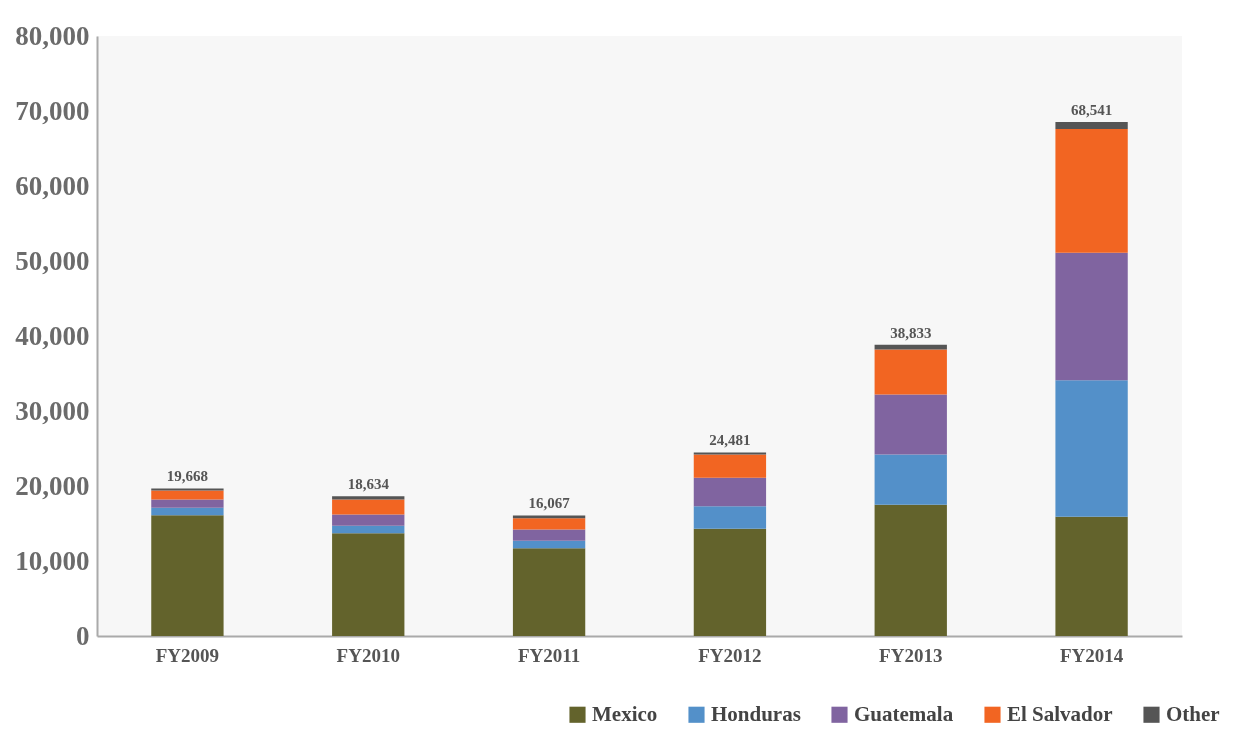 Image resolution: width=1247 pixels, height=752 pixels. Describe the element at coordinates (52, 260) in the screenshot. I see `y-tick-label: 50,000` at that location.